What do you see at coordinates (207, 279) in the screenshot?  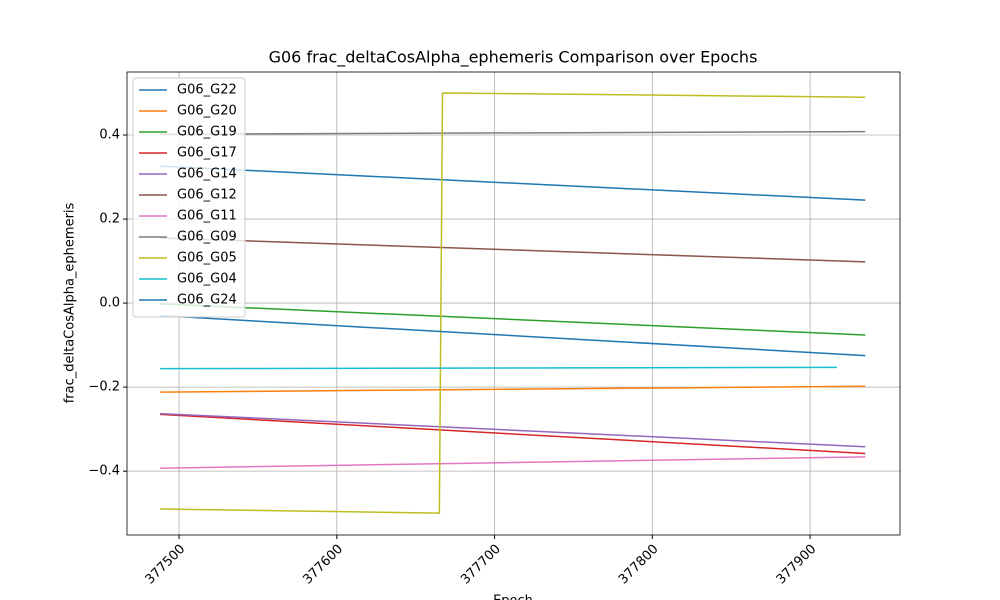 I see `legend-label: G06_G04` at bounding box center [207, 279].